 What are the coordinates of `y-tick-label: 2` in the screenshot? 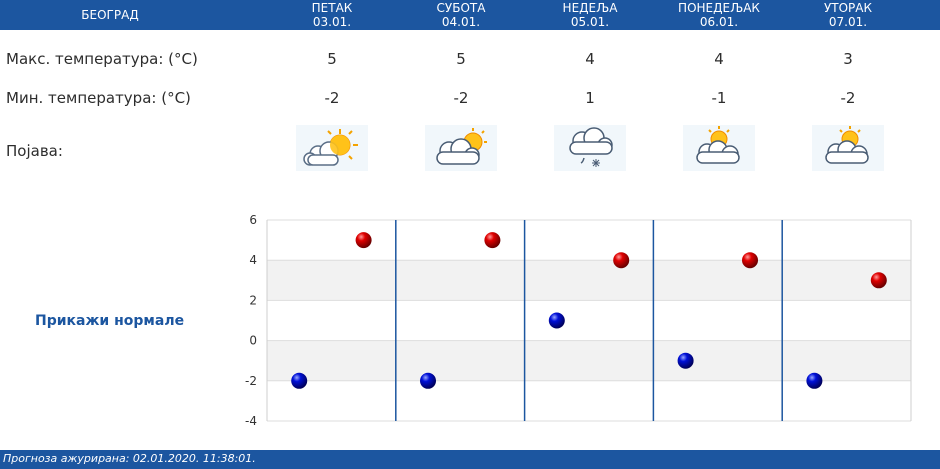 It's located at (253, 300).